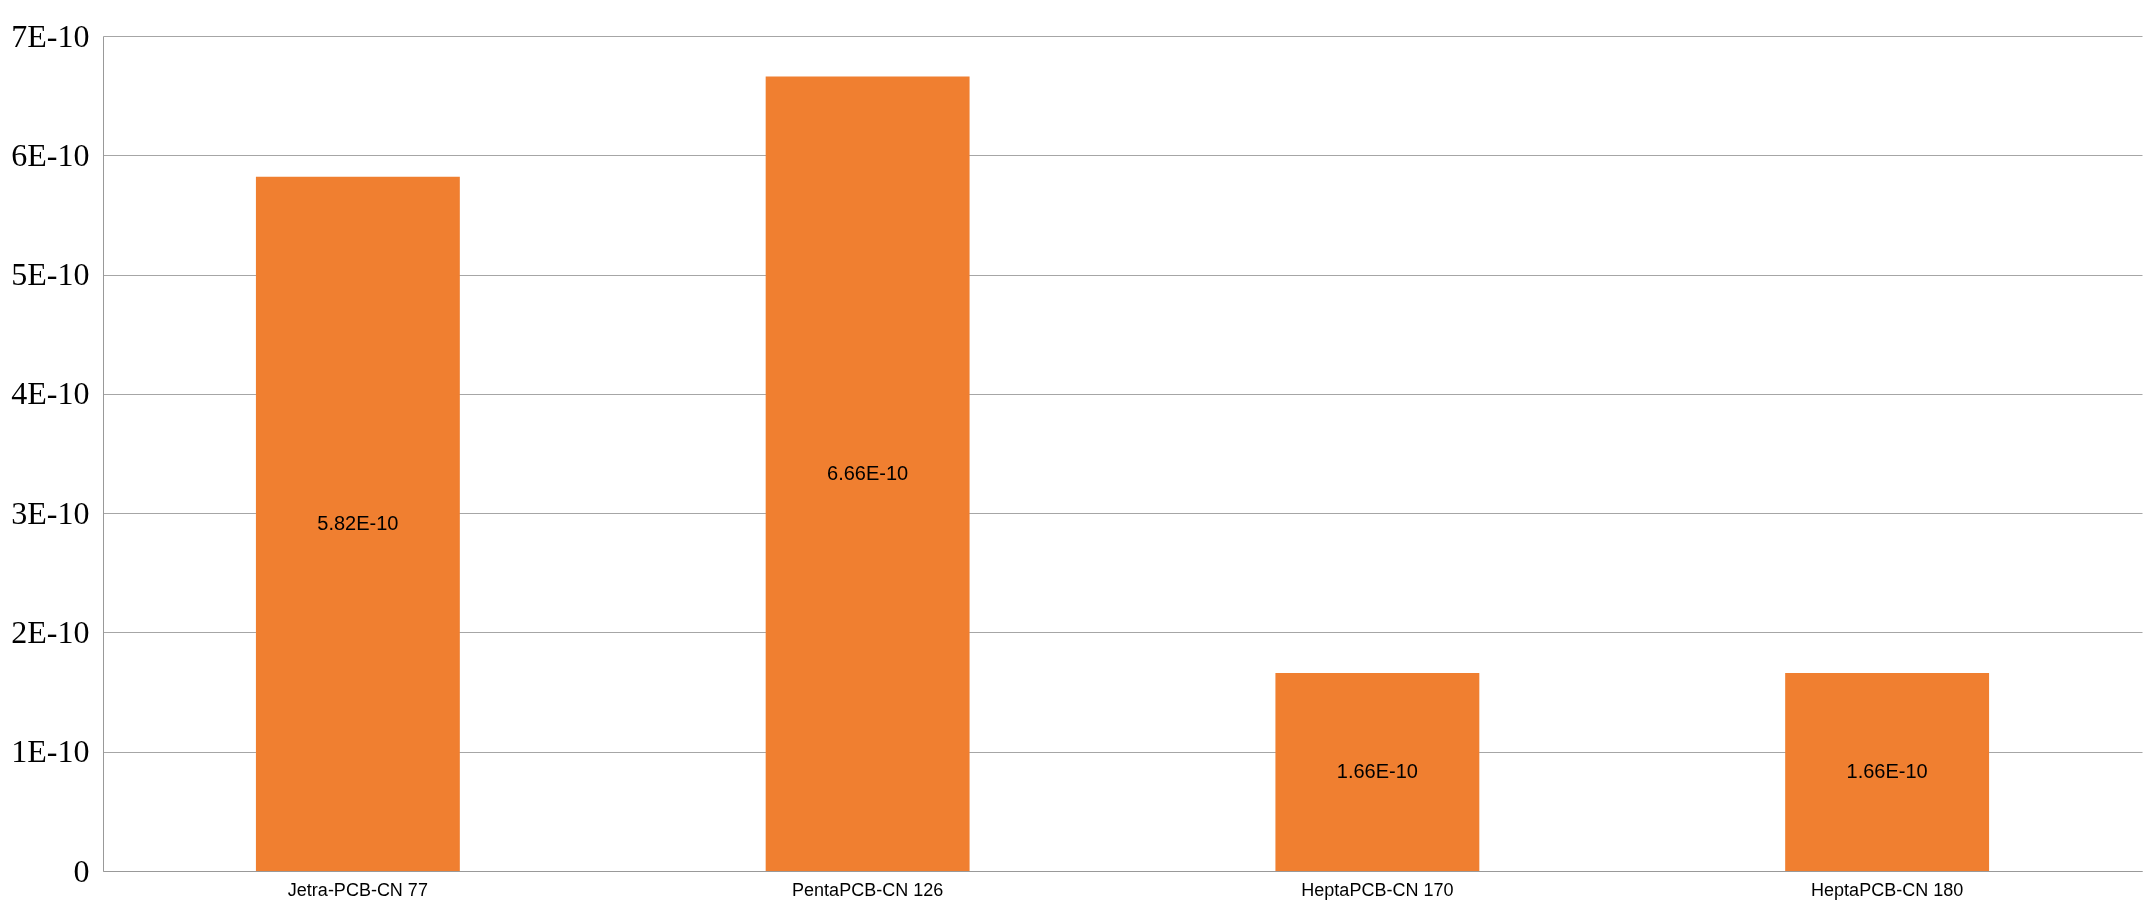 This screenshot has height=909, width=2147. Describe the element at coordinates (357, 889) in the screenshot. I see `x-tick-label: Jetra-PCB-CN 77` at that location.